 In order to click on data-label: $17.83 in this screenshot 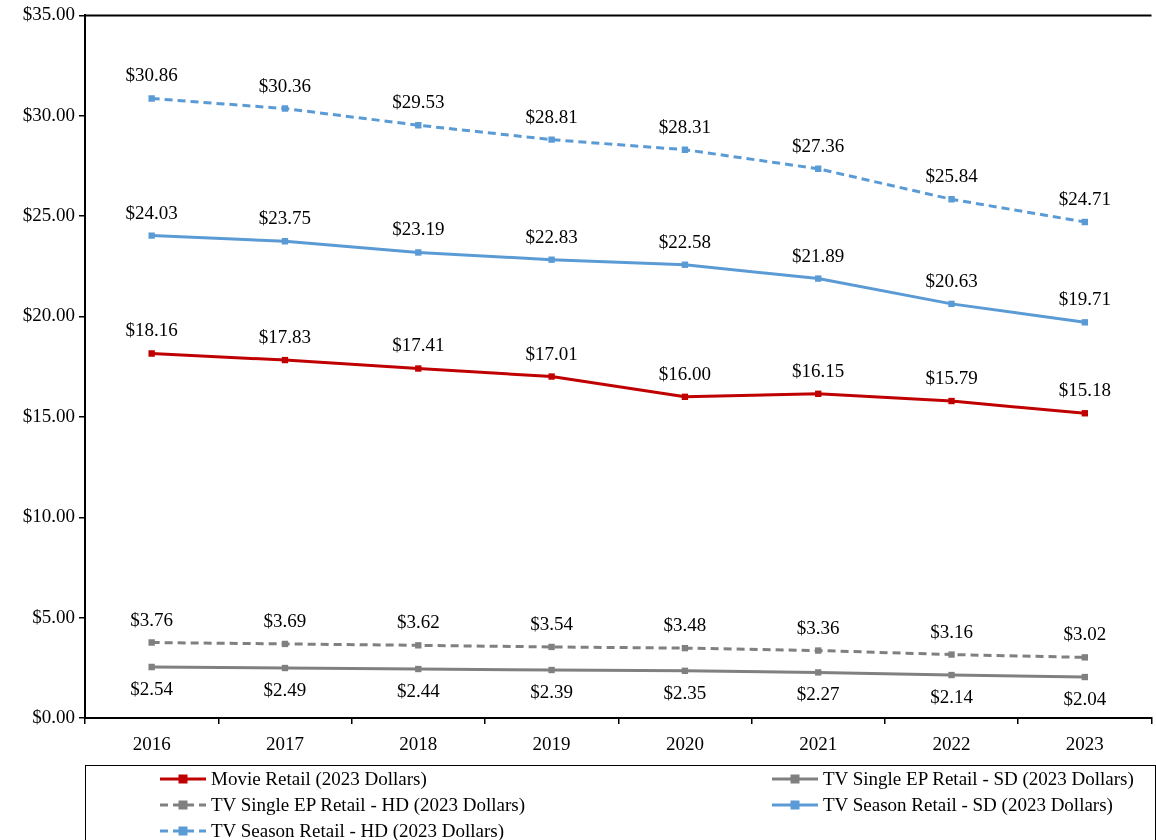, I will do `click(285, 337)`.